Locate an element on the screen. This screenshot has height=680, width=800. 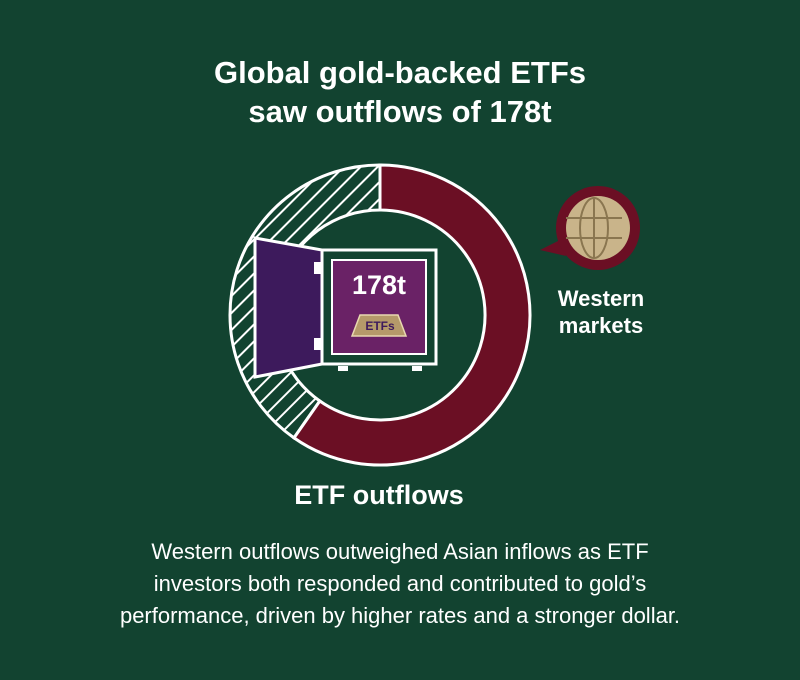
ring-label: ETF outflows is located at coordinates (378, 495).